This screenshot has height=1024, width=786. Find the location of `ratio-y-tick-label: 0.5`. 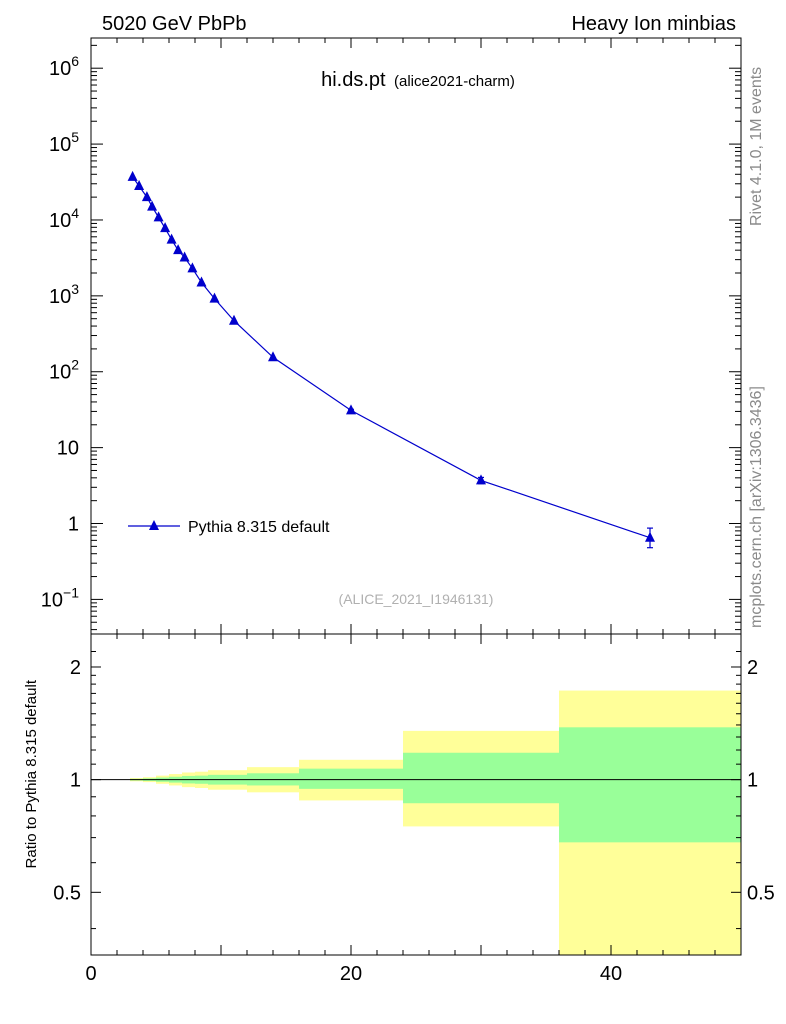

ratio-y-tick-label: 0.5 is located at coordinates (67, 893).